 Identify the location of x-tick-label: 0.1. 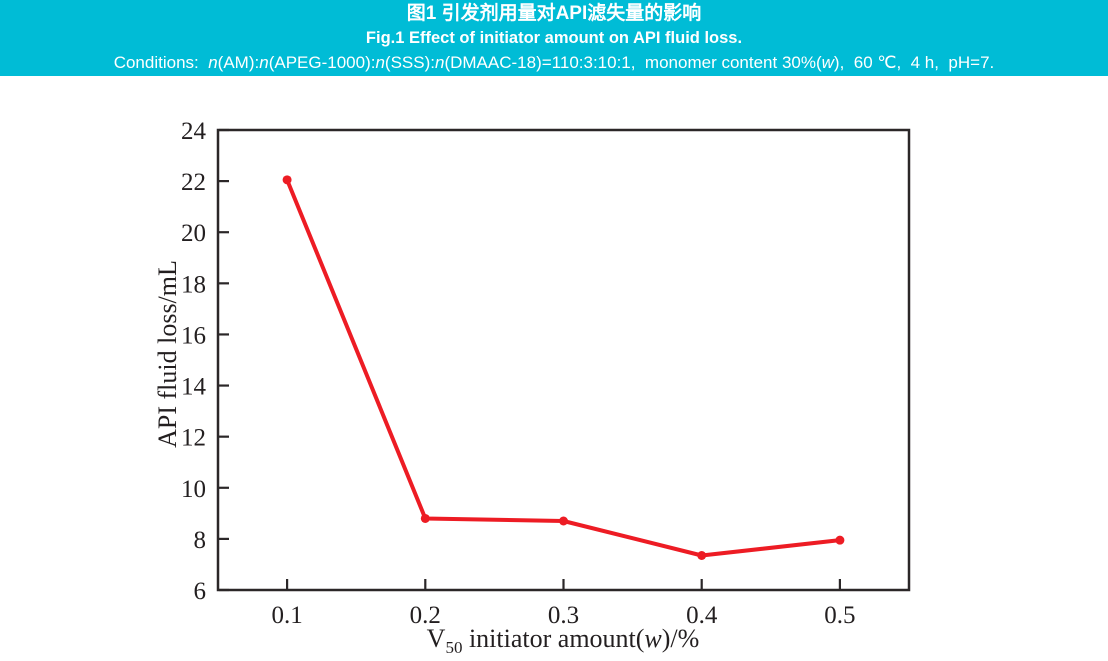
(286, 615).